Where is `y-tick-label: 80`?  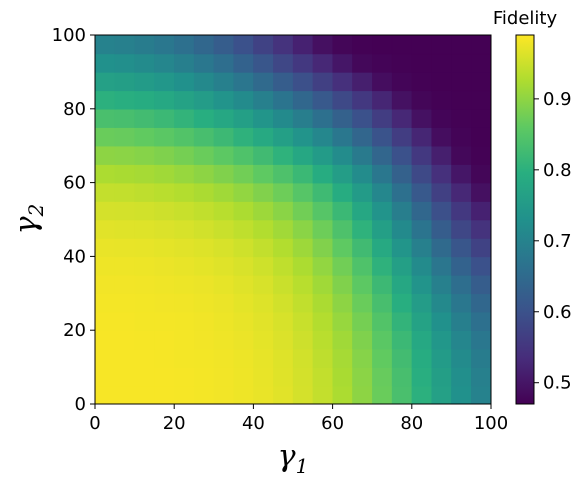
y-tick-label: 80 is located at coordinates (74, 109).